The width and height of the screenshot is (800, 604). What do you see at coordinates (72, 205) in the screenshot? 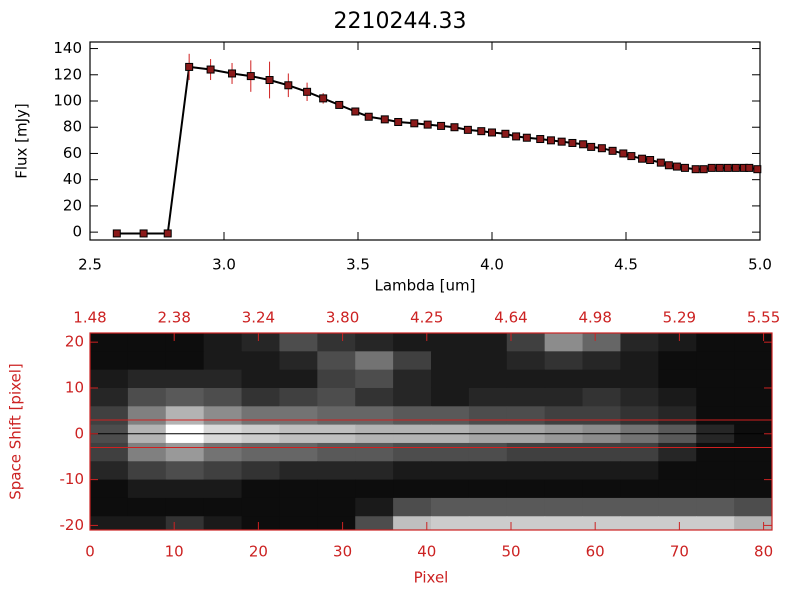
I see `y-tick-label: 20` at bounding box center [72, 205].